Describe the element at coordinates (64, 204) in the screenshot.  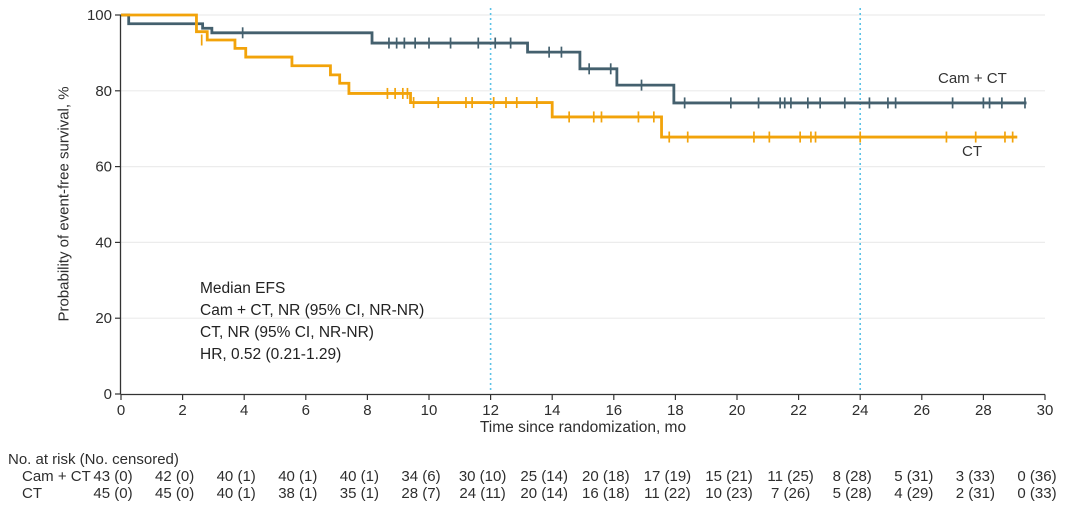
I see `y-axis-title: Probability of event-free survival, %` at that location.